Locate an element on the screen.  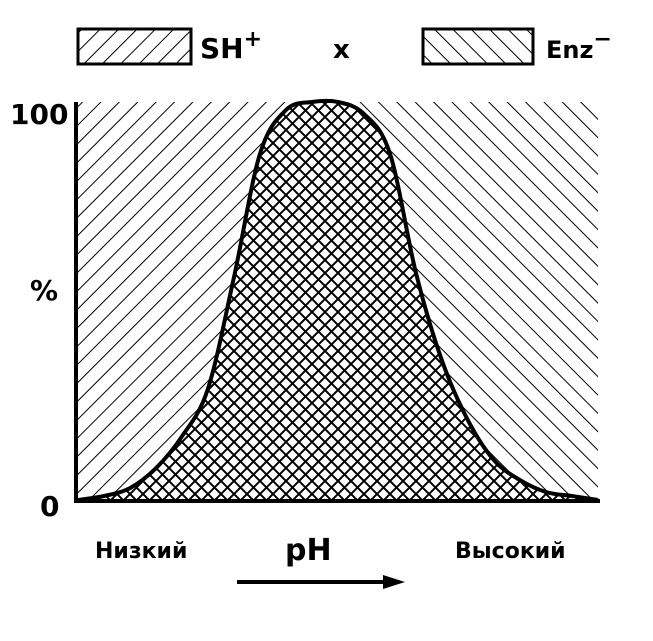
x-tick-low: Низкий is located at coordinates (141, 551).